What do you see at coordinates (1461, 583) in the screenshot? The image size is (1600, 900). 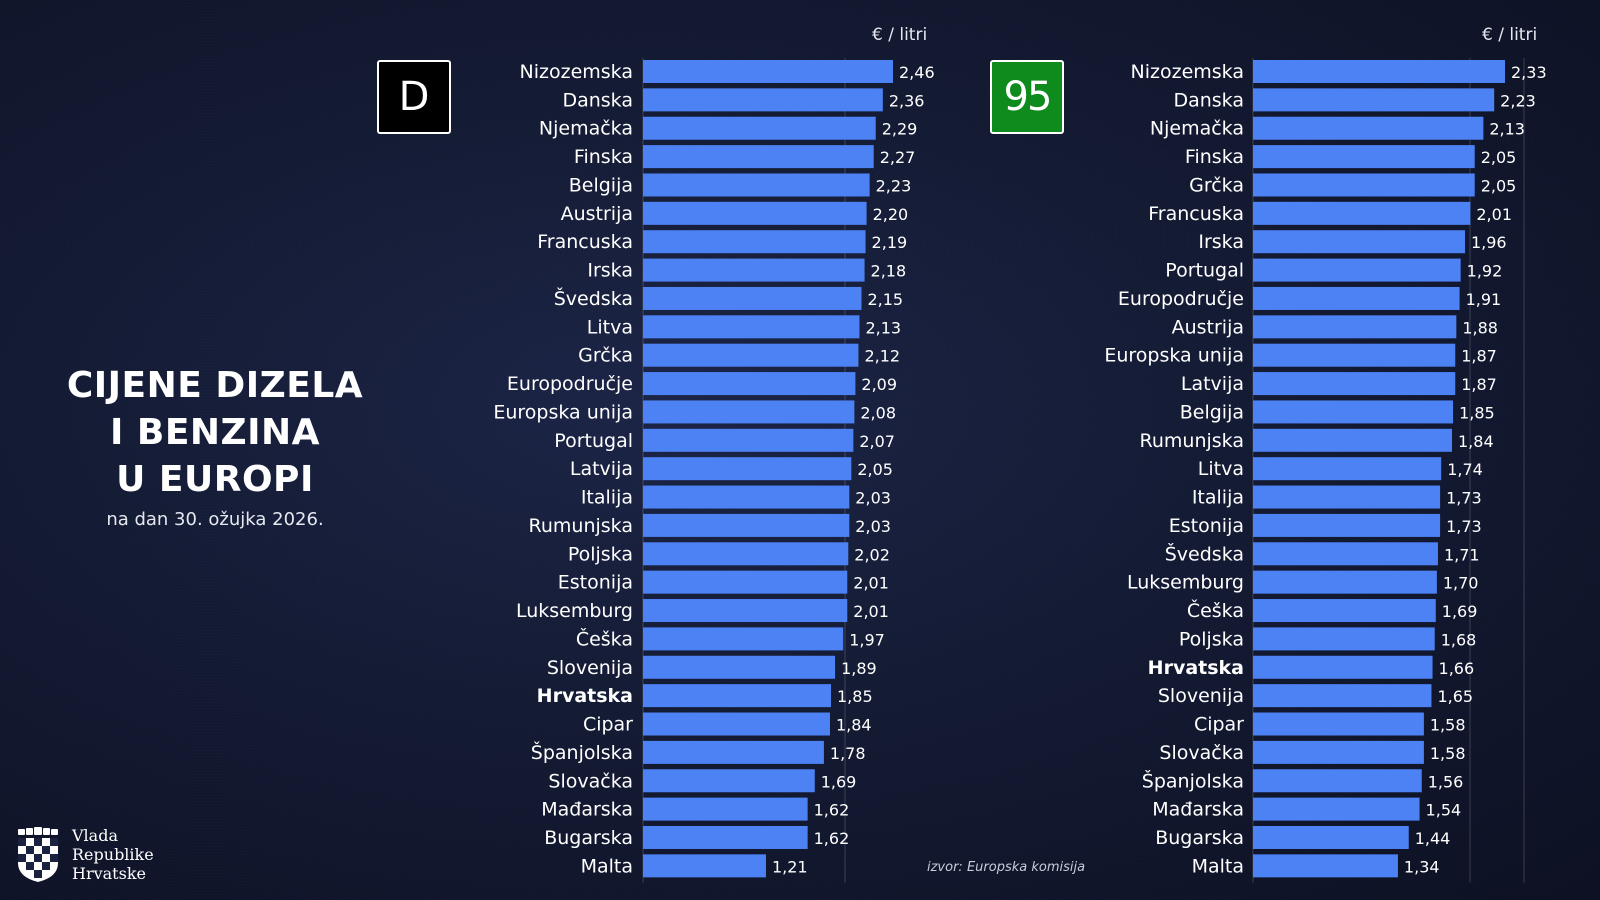 I see `petrol-value-label-18: 1,70` at bounding box center [1461, 583].